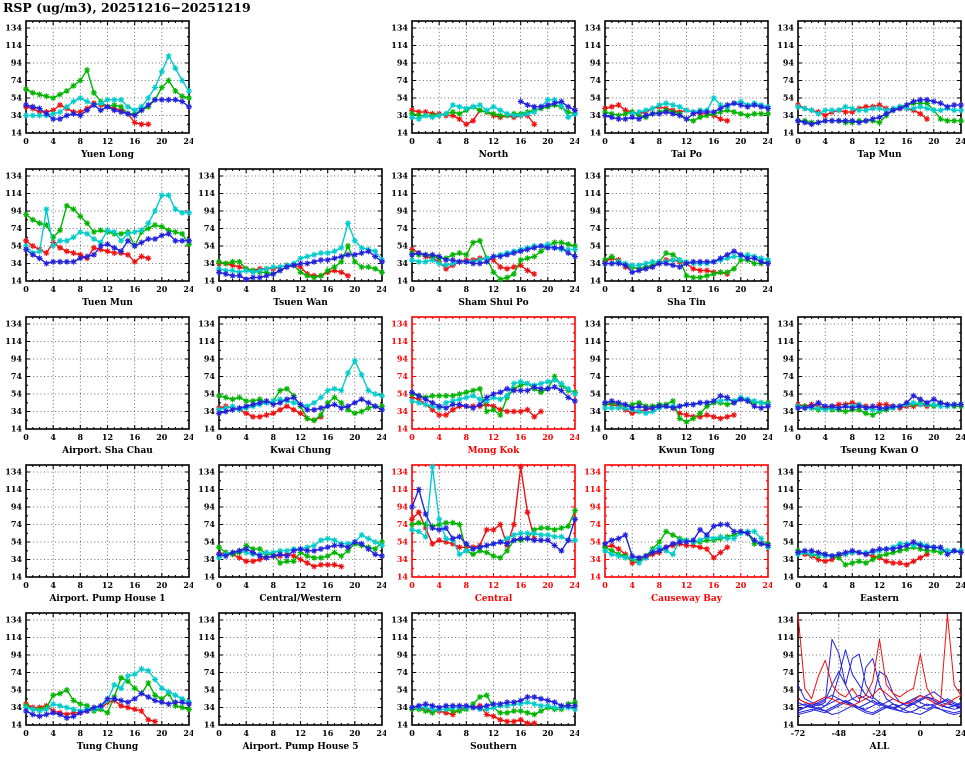 The width and height of the screenshot is (965, 759). I want to click on series-line-blue, so click(879, 704).